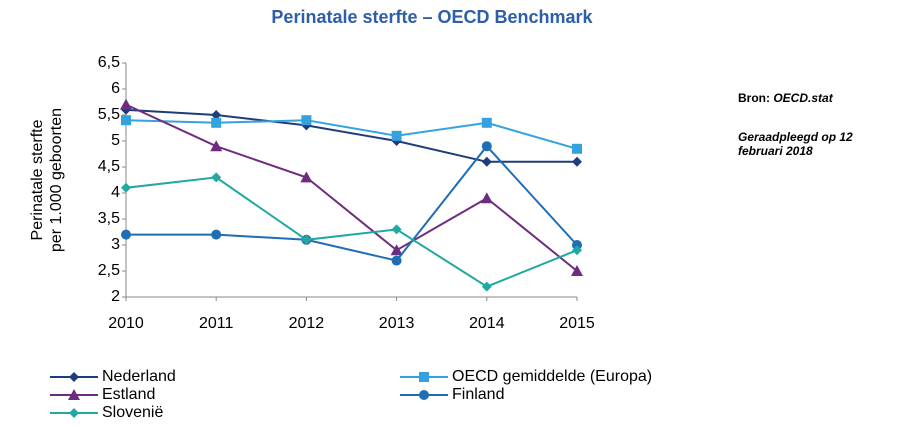  Describe the element at coordinates (115, 296) in the screenshot. I see `y-tick-label: 2` at that location.